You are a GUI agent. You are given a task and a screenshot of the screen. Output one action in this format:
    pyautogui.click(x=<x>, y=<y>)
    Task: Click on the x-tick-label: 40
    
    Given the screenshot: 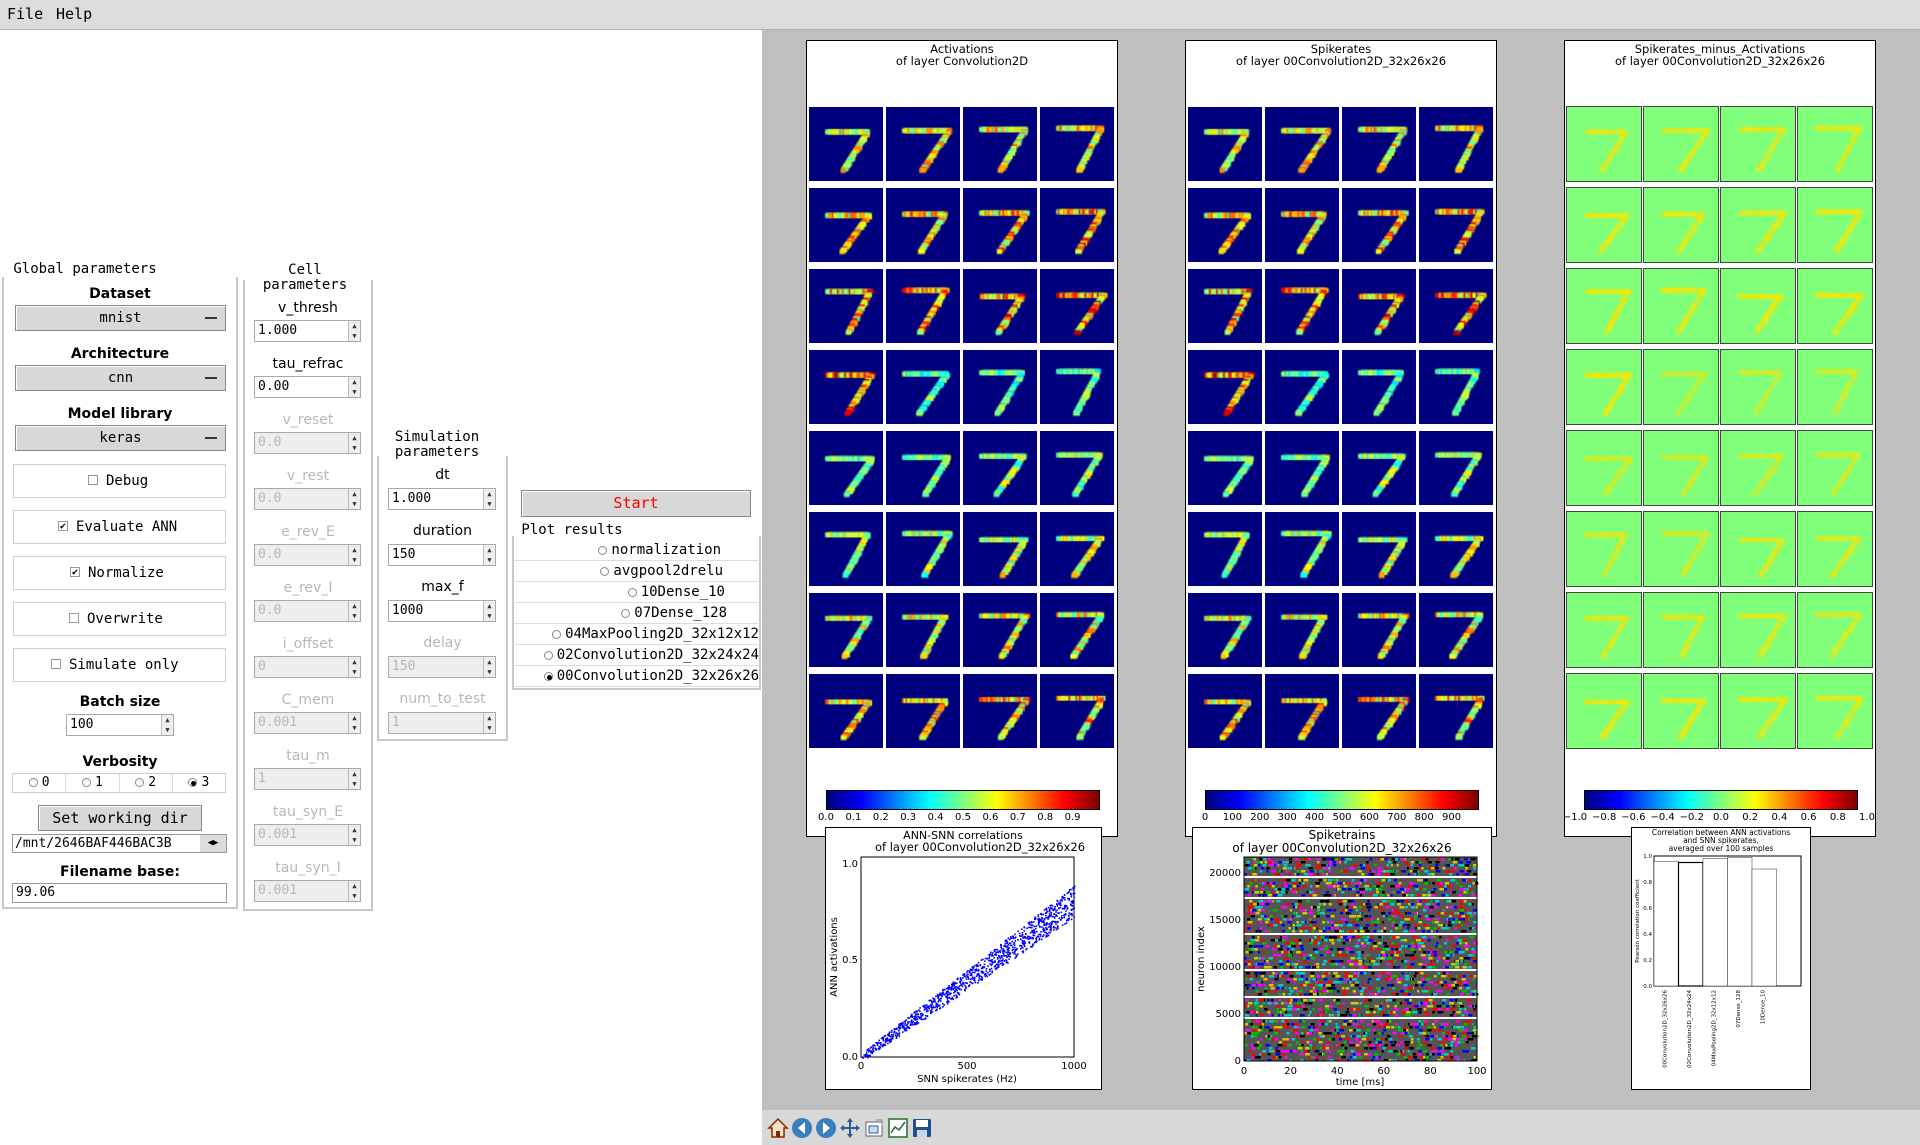 What is the action you would take?
    pyautogui.click(x=1337, y=1071)
    